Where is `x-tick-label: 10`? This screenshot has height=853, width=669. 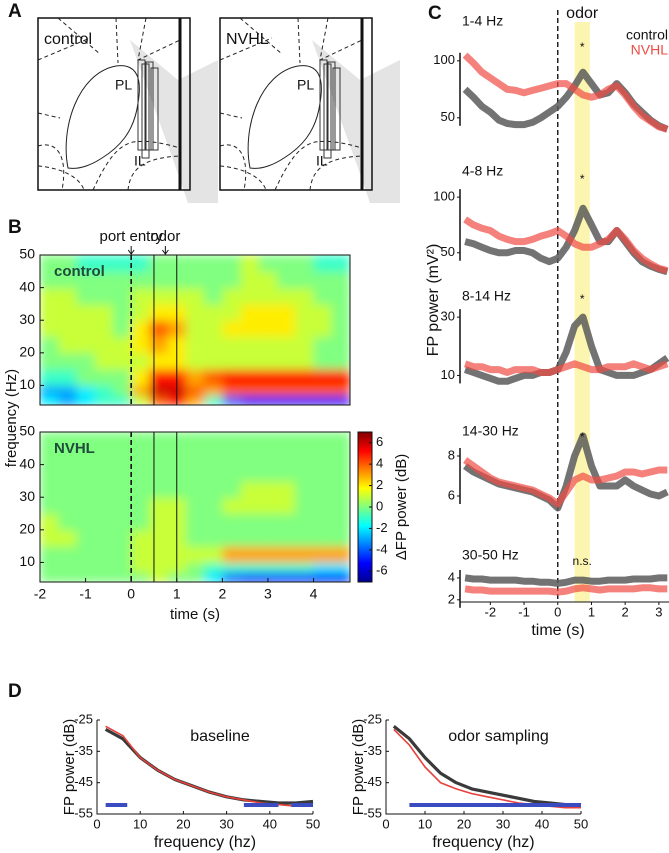
x-tick-label: 10 is located at coordinates (425, 823).